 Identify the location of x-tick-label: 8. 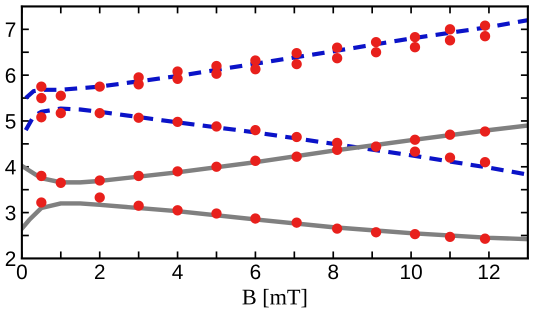
(333, 272).